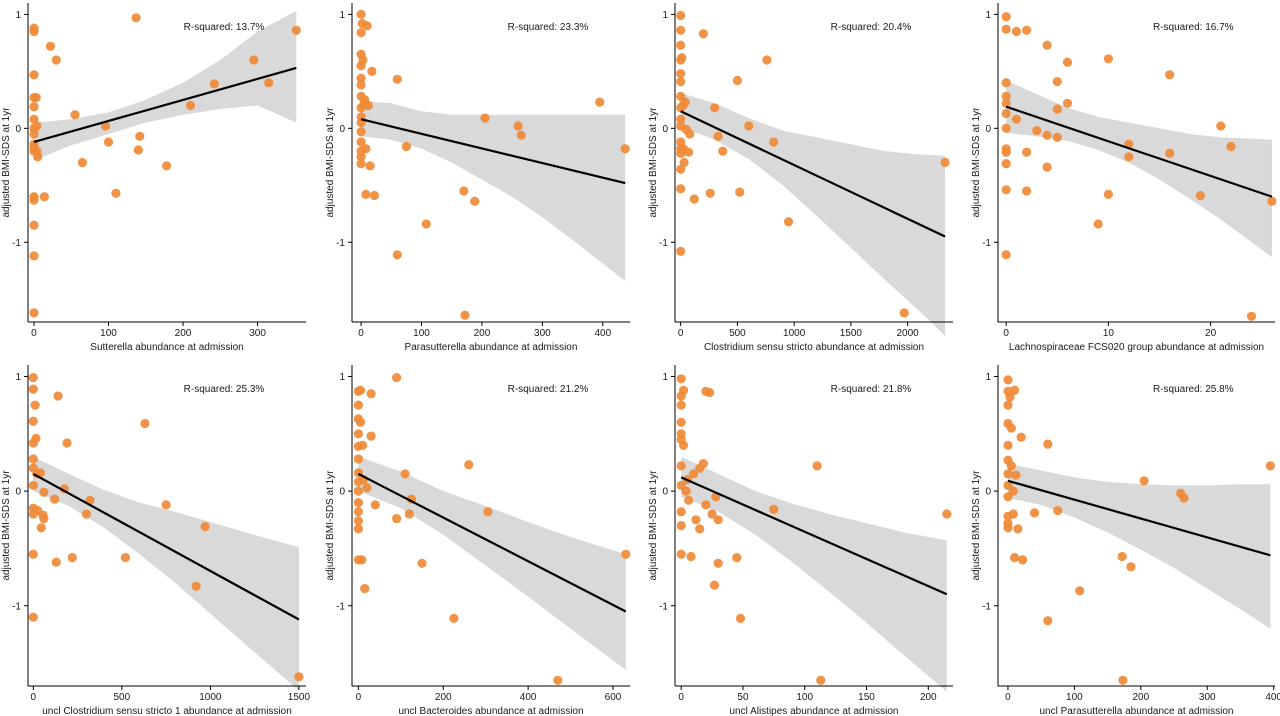 The width and height of the screenshot is (1280, 716). What do you see at coordinates (443, 697) in the screenshot?
I see `x-tick-label: 200` at bounding box center [443, 697].